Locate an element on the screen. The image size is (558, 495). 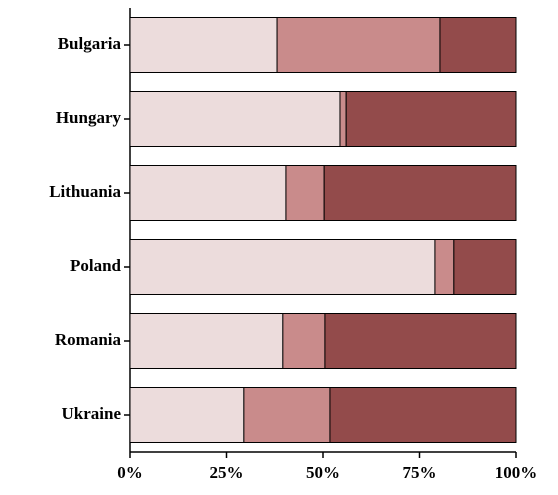
y-tick-label: Bulgaria is located at coordinates (90, 43).